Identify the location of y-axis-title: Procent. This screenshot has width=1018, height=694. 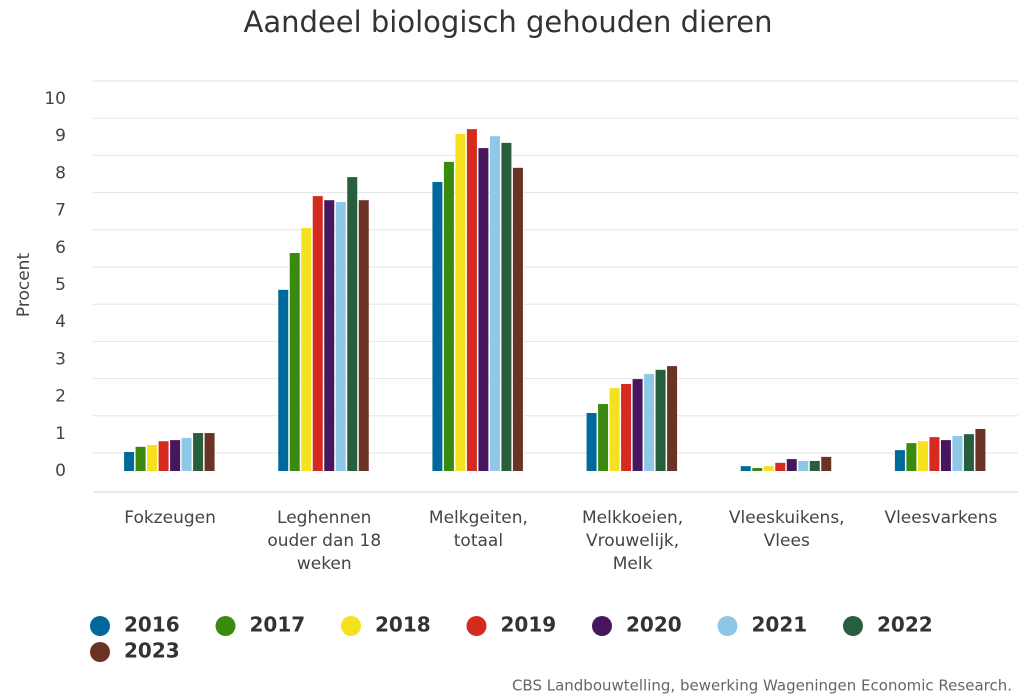
(24, 285).